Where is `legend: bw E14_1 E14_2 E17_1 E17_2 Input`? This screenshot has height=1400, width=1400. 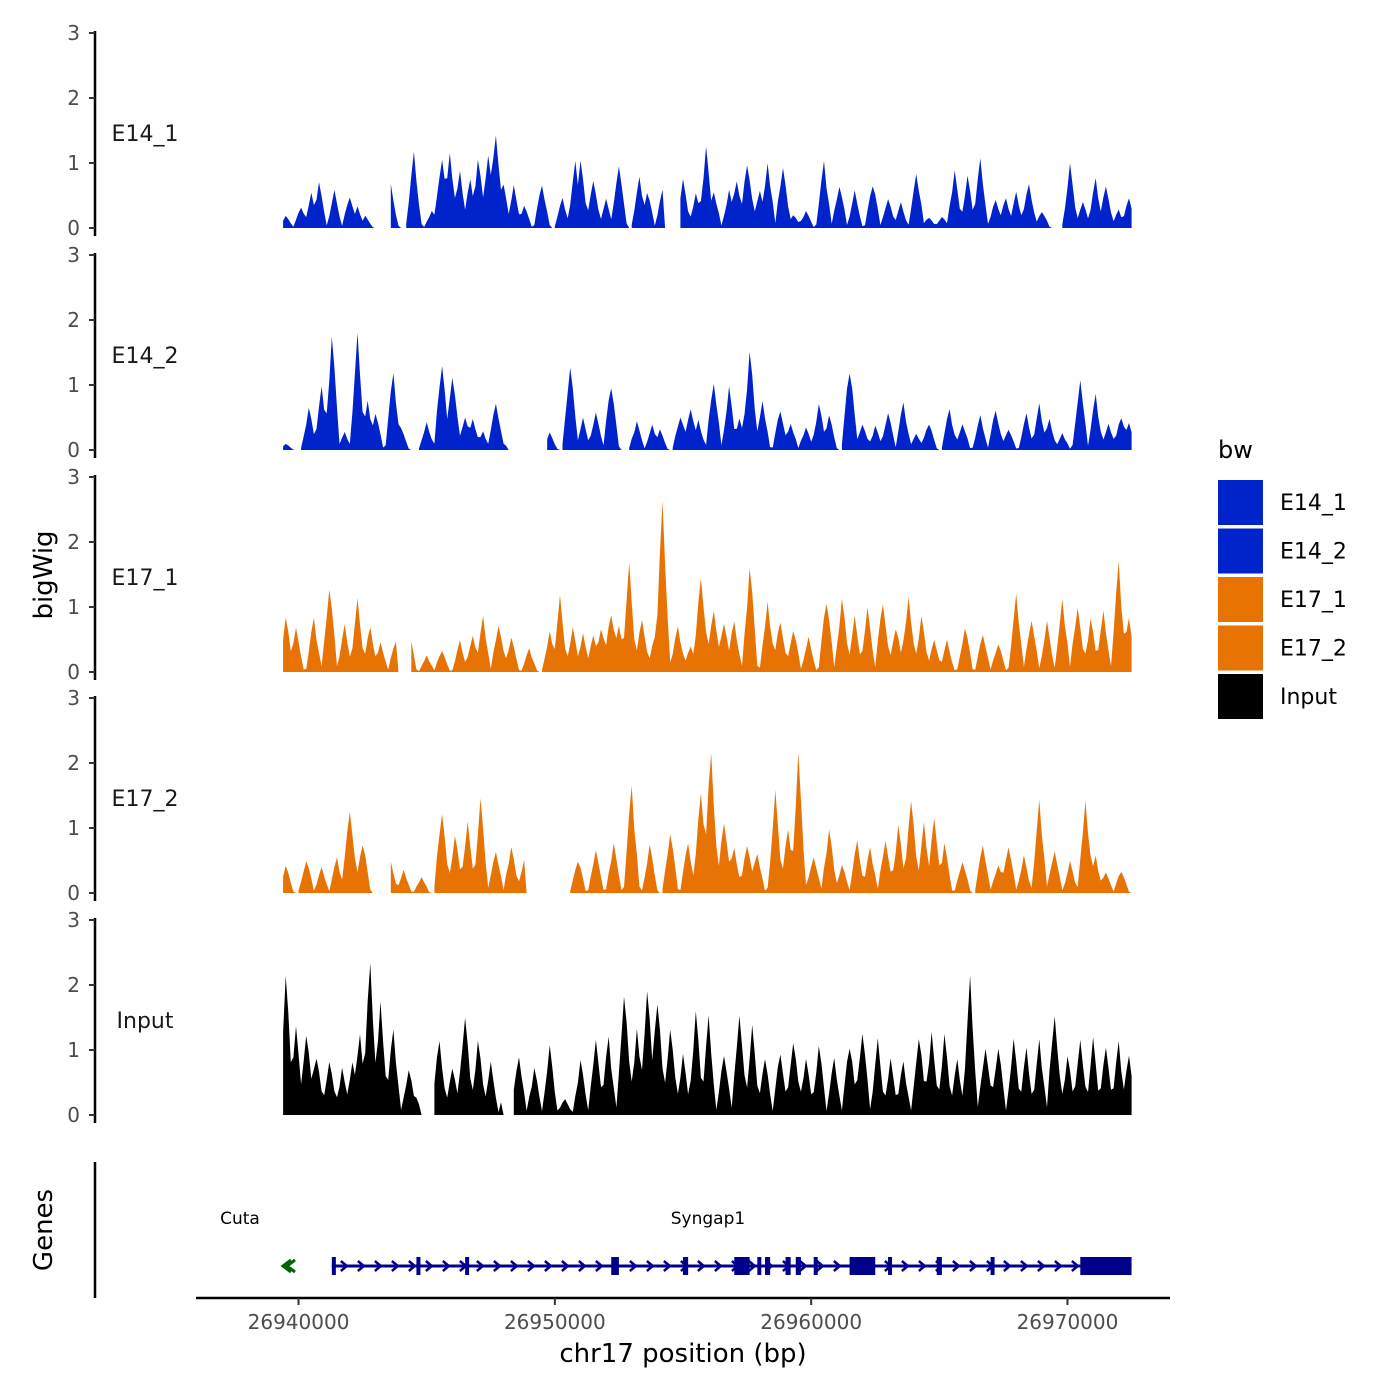
legend: bw E14_1 E14_2 E17_1 E17_2 Input is located at coordinates (1282, 577).